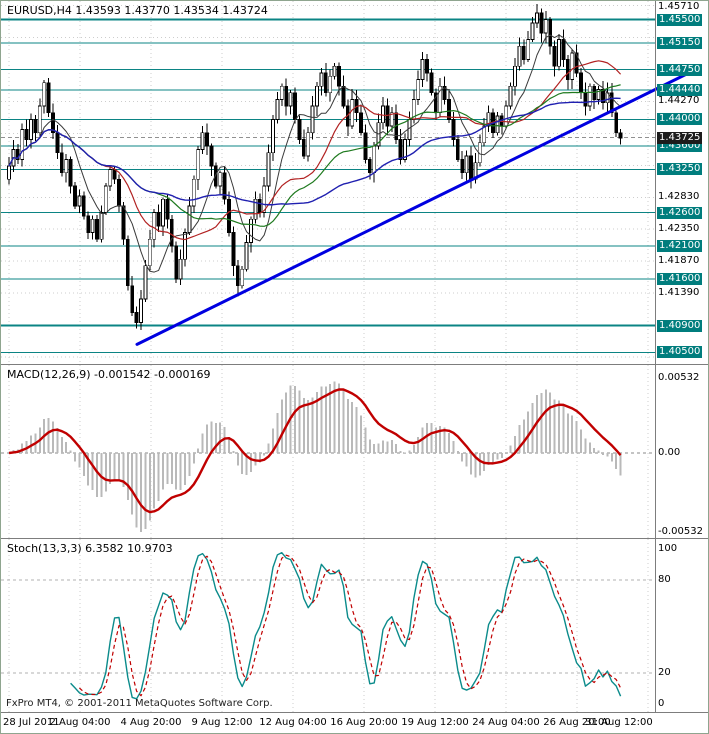 The width and height of the screenshot is (709, 734). What do you see at coordinates (109, 374) in the screenshot?
I see `macd-label: MACD(12,26,9) -0.001542 -0.000169` at bounding box center [109, 374].